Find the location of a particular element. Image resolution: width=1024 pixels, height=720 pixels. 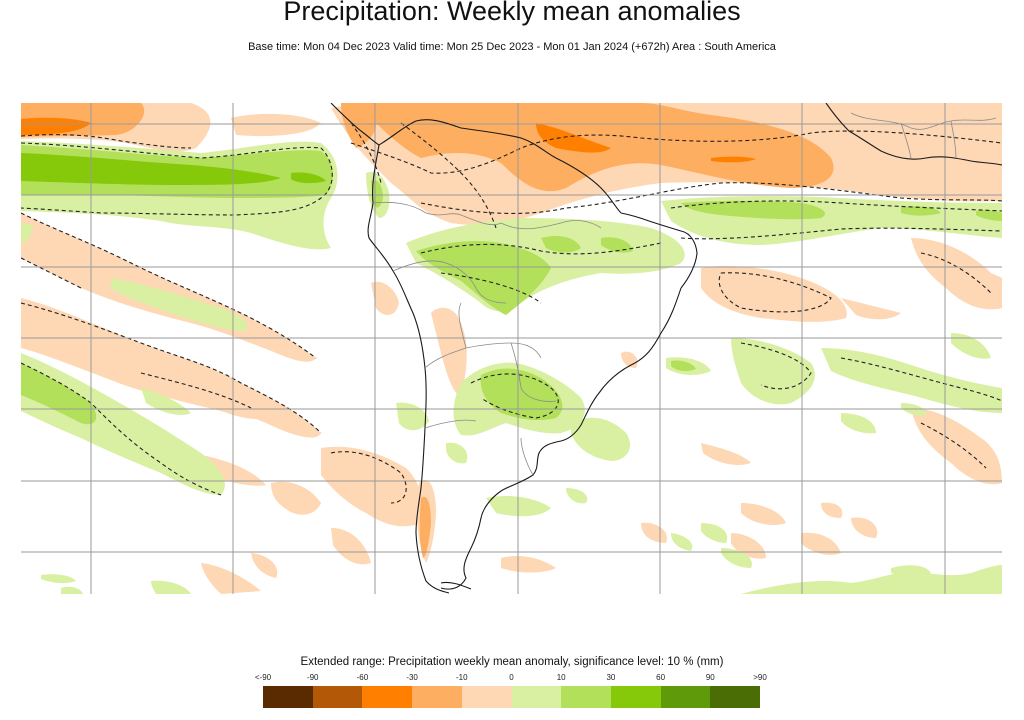

legend-ticks: <-90 -90 -60 -30 -10 0 10 30 60 90 >90 is located at coordinates (511, 679).